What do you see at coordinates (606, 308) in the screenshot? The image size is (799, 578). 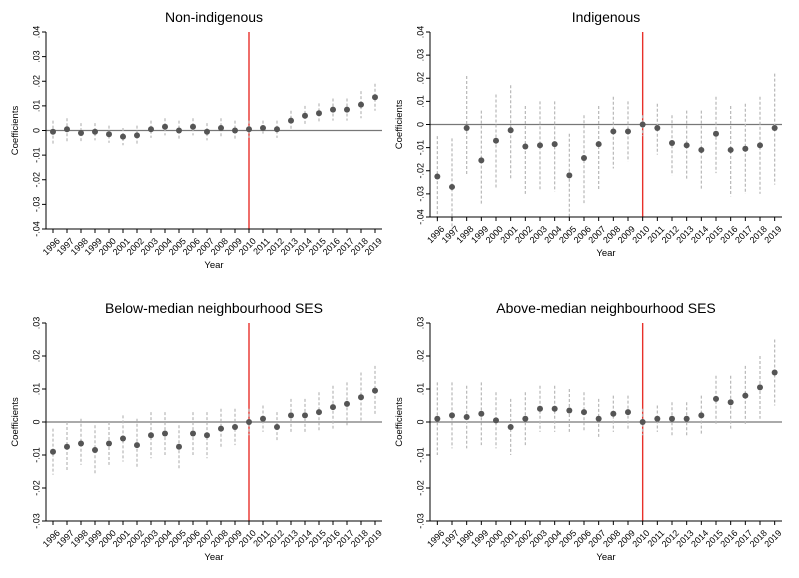 I see `panel-title: Above-median neighbourhood SES` at bounding box center [606, 308].